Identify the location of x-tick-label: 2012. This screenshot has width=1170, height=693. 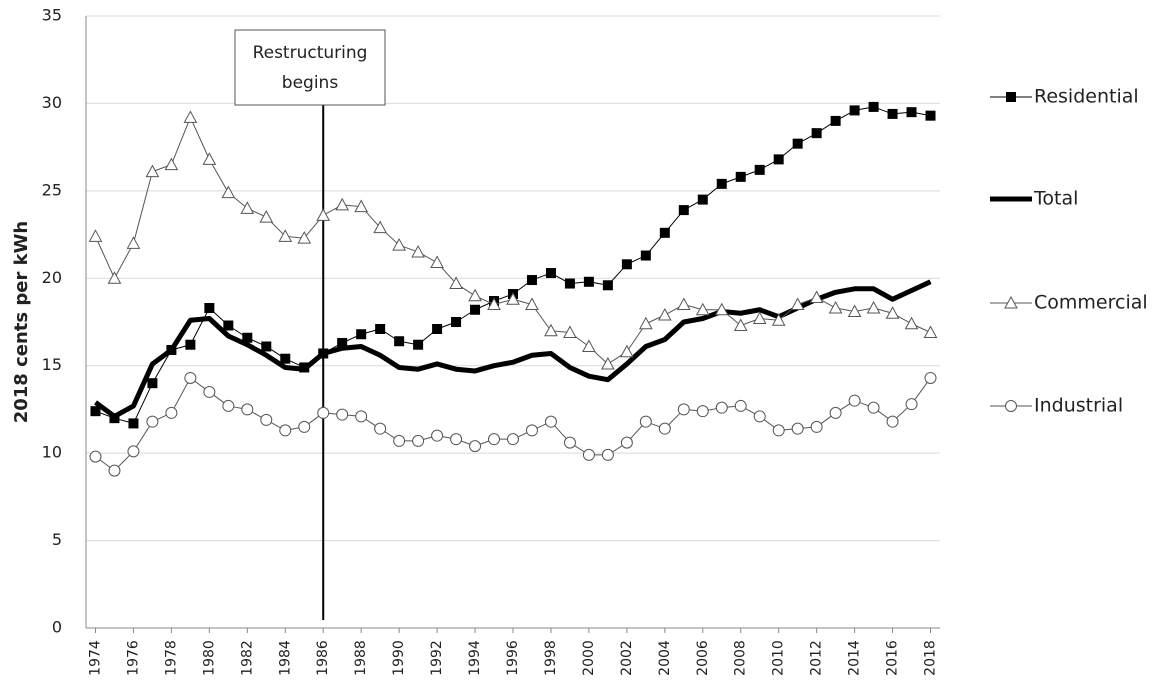
(817, 658).